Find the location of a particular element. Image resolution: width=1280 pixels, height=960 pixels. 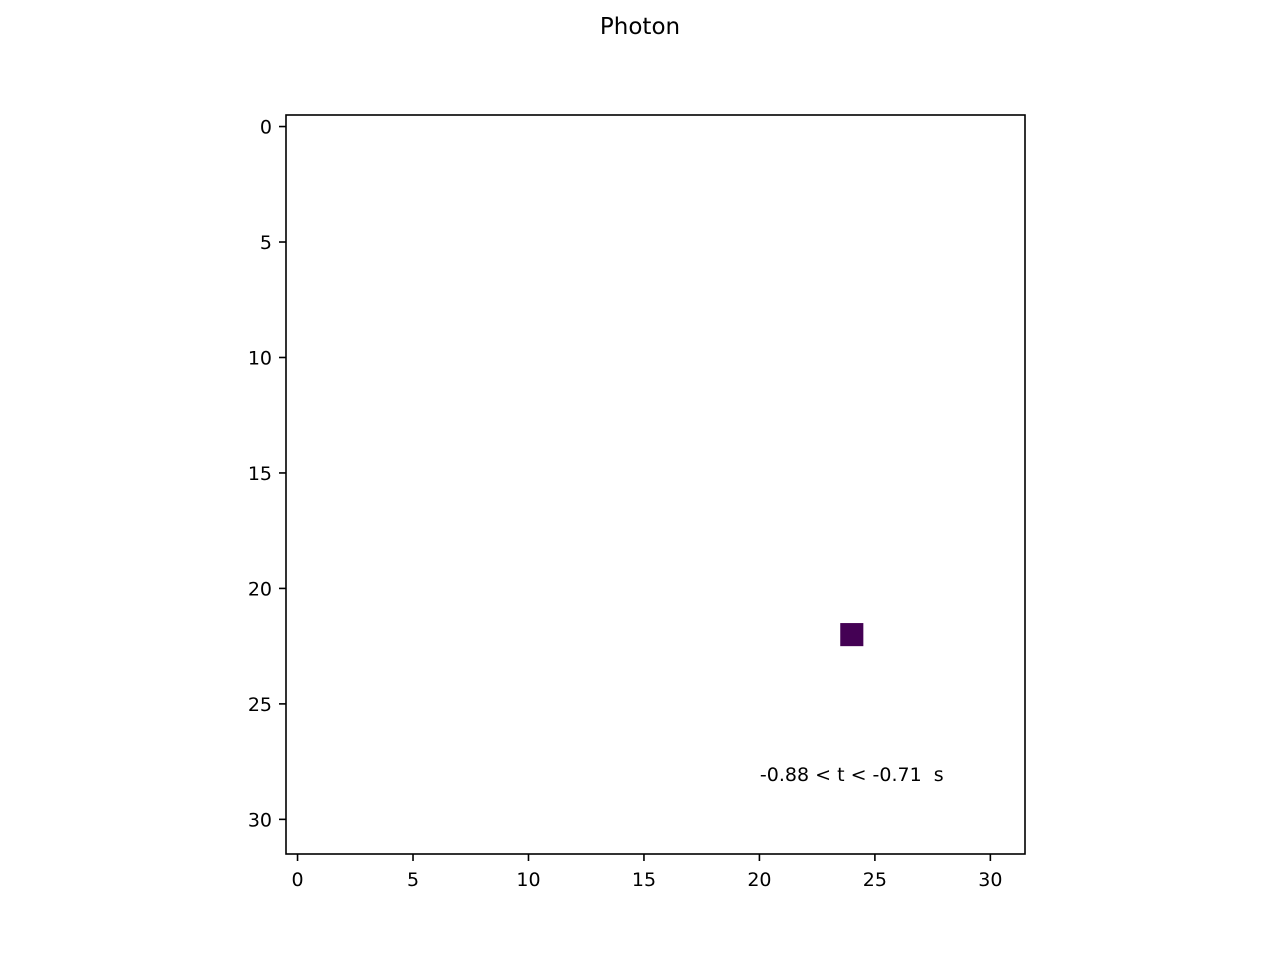

y-tick-label: 30 is located at coordinates (260, 820).